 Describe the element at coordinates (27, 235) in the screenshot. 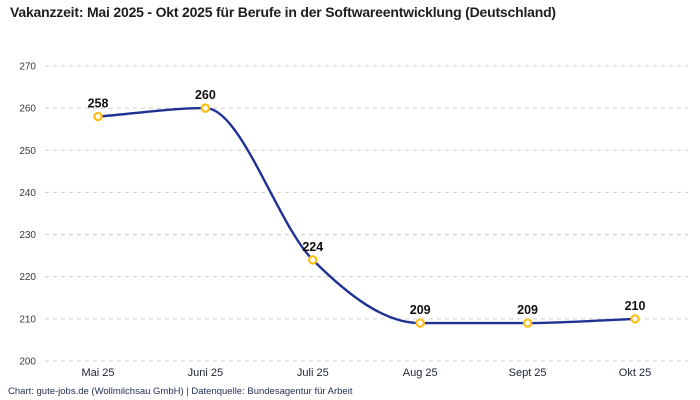

I see `y-tick-label: 230` at that location.